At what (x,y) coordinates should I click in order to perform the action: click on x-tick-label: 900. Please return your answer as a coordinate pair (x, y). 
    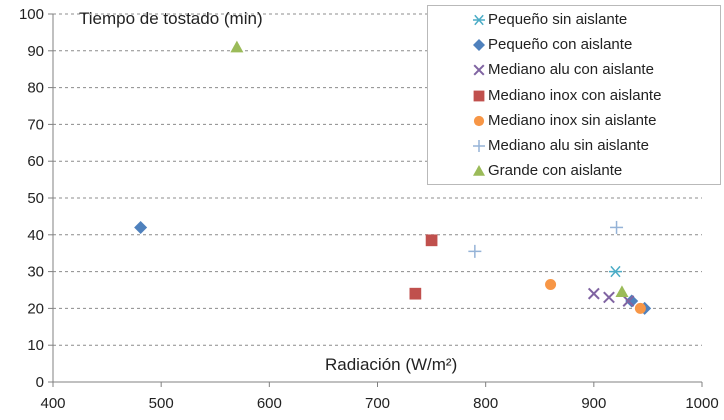
    Looking at the image, I should click on (593, 403).